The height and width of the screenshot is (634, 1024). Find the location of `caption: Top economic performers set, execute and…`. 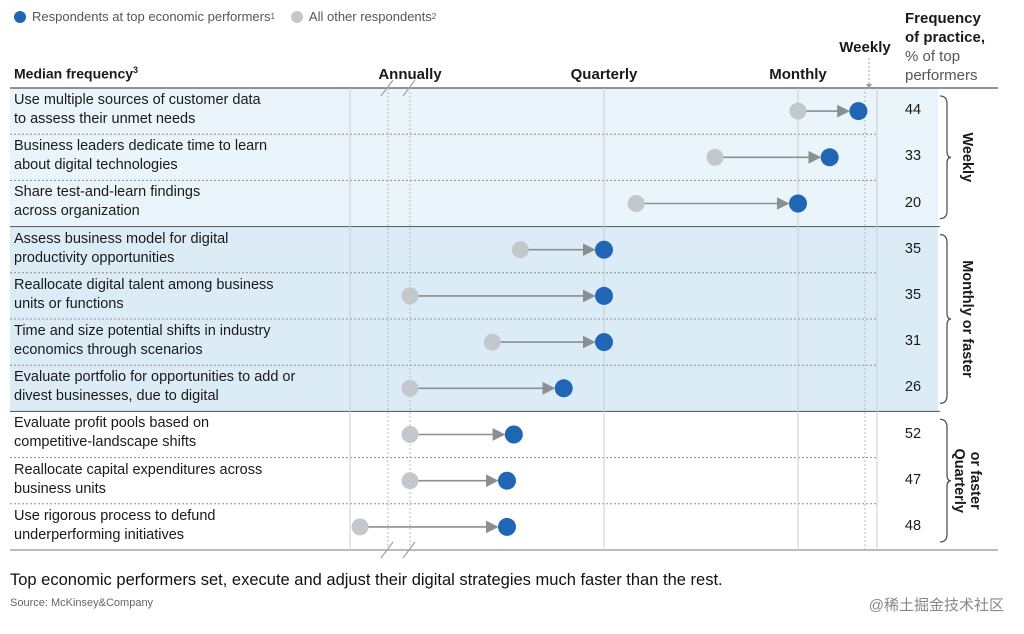

caption: Top economic performers set, execute and… is located at coordinates (366, 580).